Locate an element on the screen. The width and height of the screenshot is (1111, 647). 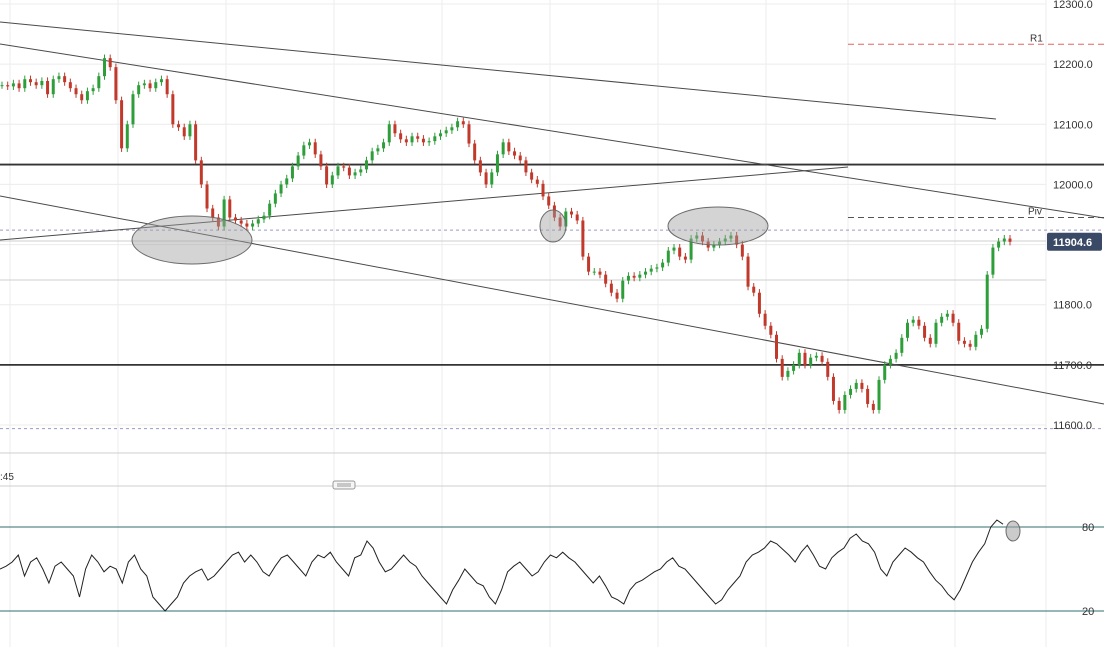
oscillator-tick-label: 80 is located at coordinates (1088, 528).